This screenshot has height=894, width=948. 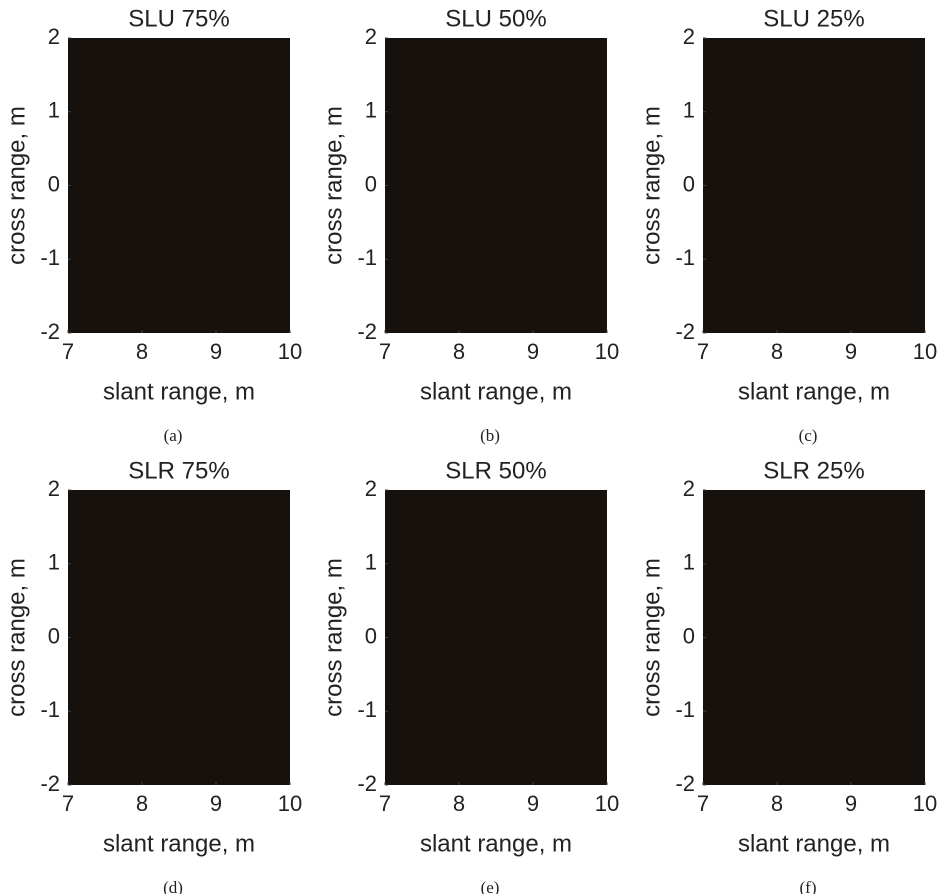 What do you see at coordinates (173, 886) in the screenshot?
I see `caption: (d)` at bounding box center [173, 886].